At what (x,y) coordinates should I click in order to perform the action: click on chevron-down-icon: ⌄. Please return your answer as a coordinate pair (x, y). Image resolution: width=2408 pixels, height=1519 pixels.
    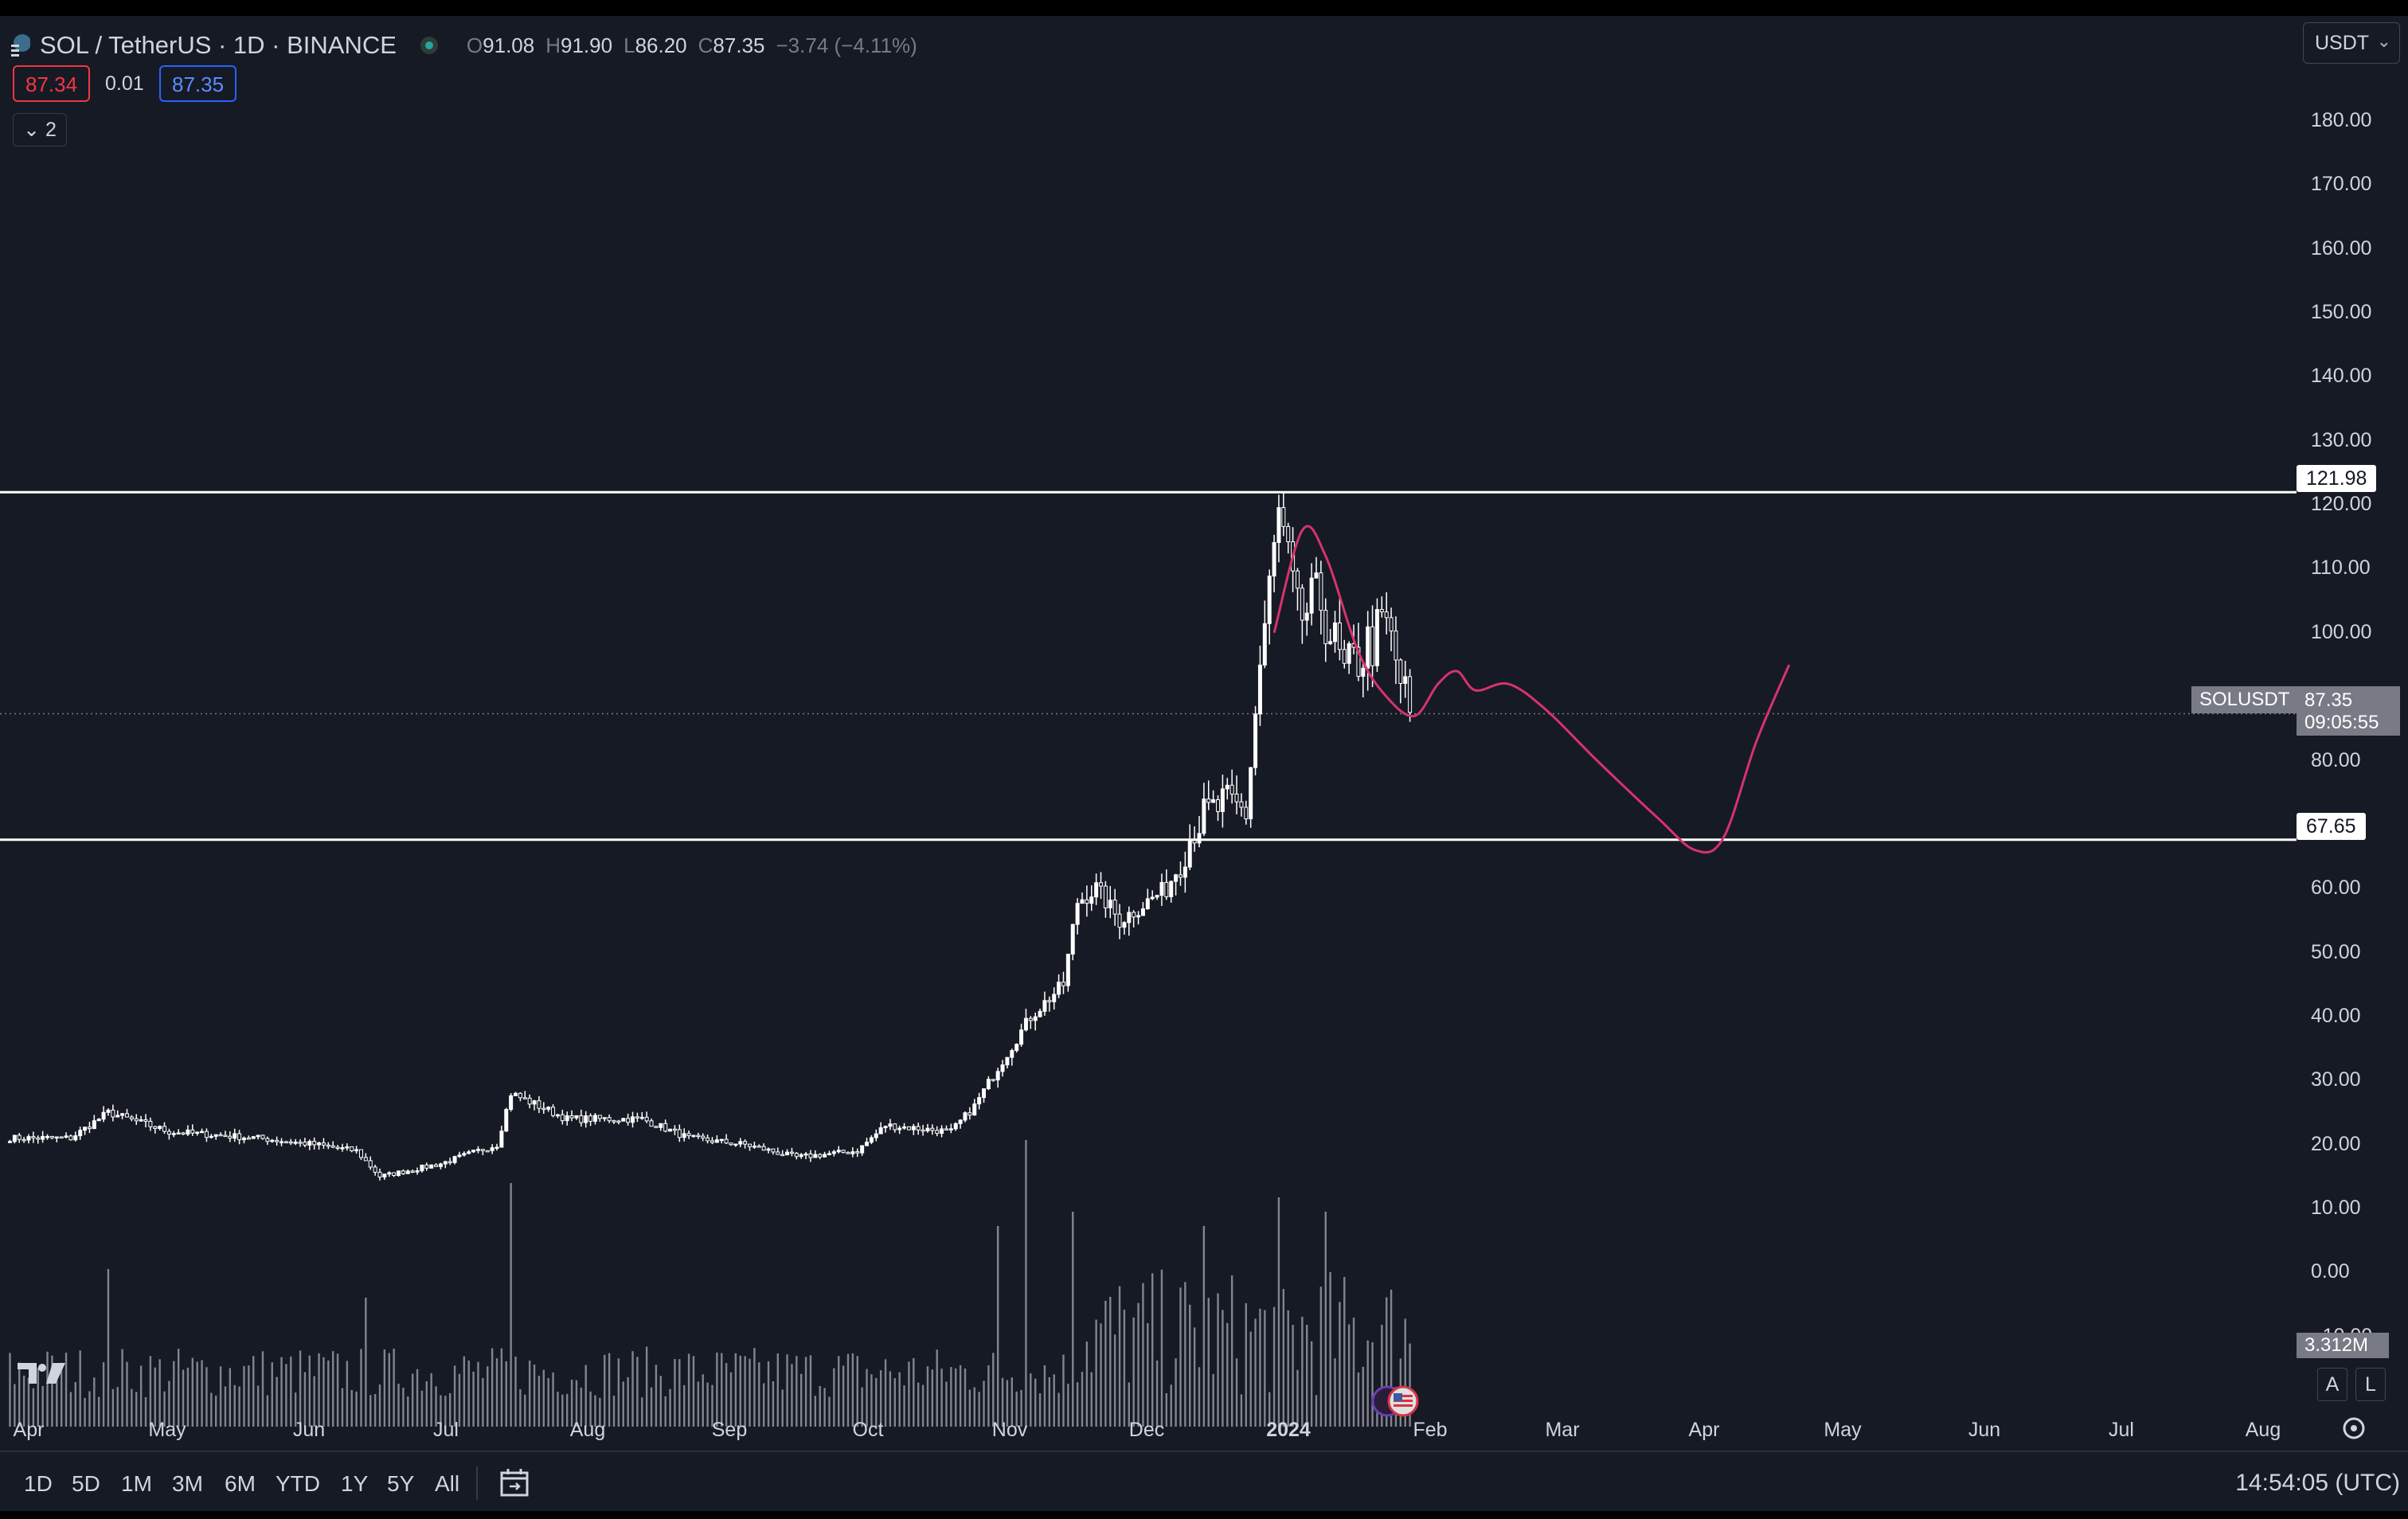
    Looking at the image, I should click on (32, 130).